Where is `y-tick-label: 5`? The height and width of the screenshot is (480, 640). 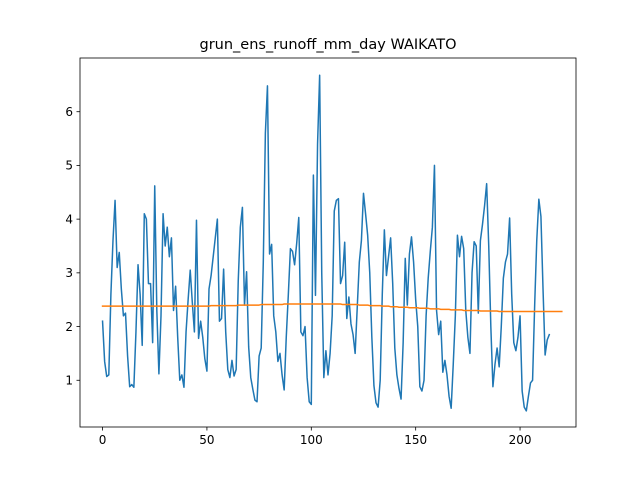 y-tick-label: 5 is located at coordinates (69, 166).